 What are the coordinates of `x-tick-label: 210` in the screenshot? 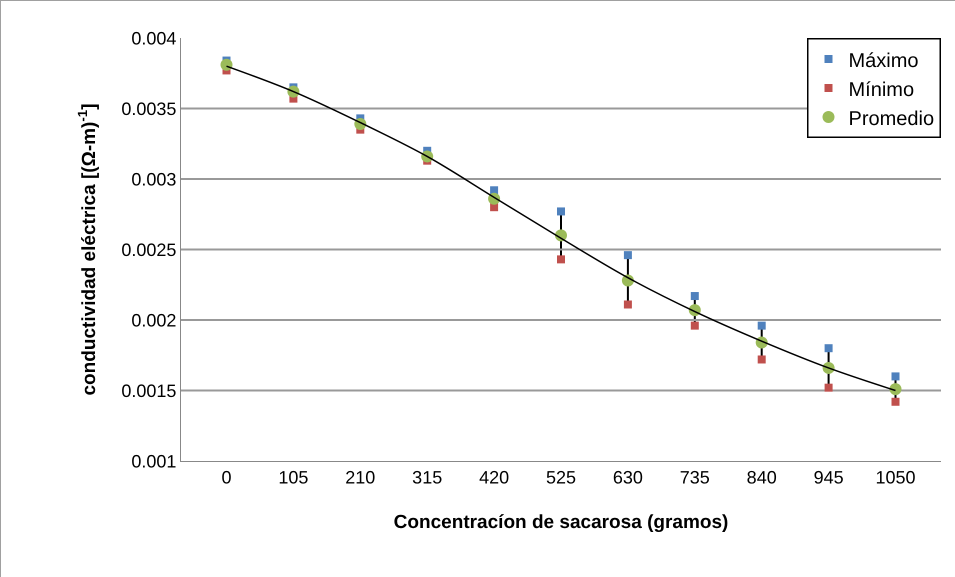 It's located at (360, 478).